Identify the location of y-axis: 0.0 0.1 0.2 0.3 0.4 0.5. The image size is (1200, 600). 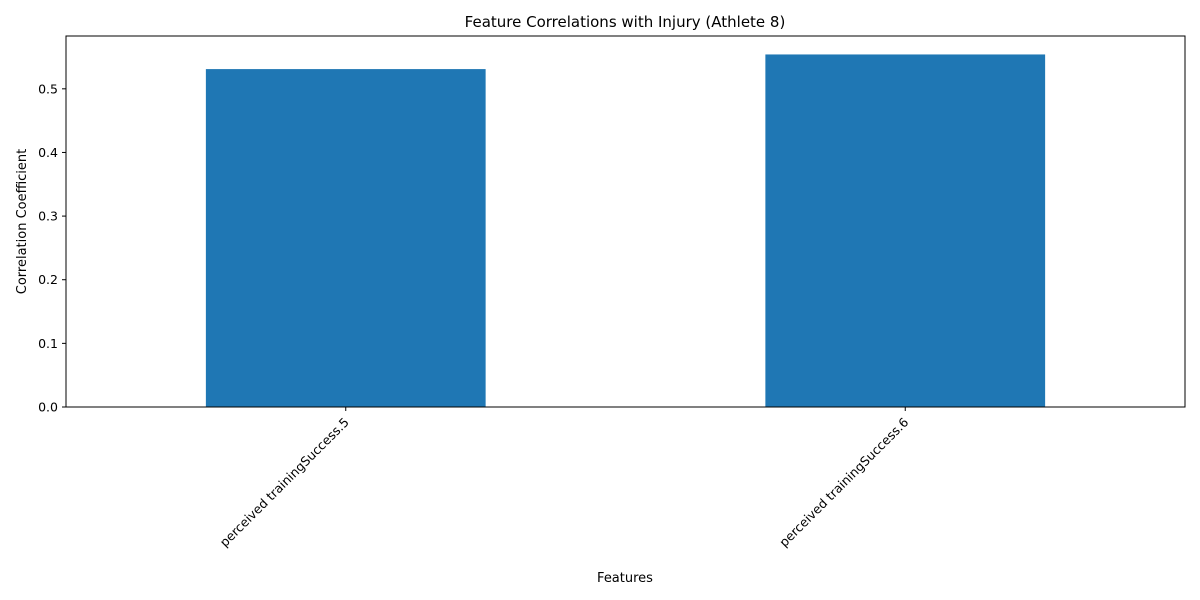
(52, 248).